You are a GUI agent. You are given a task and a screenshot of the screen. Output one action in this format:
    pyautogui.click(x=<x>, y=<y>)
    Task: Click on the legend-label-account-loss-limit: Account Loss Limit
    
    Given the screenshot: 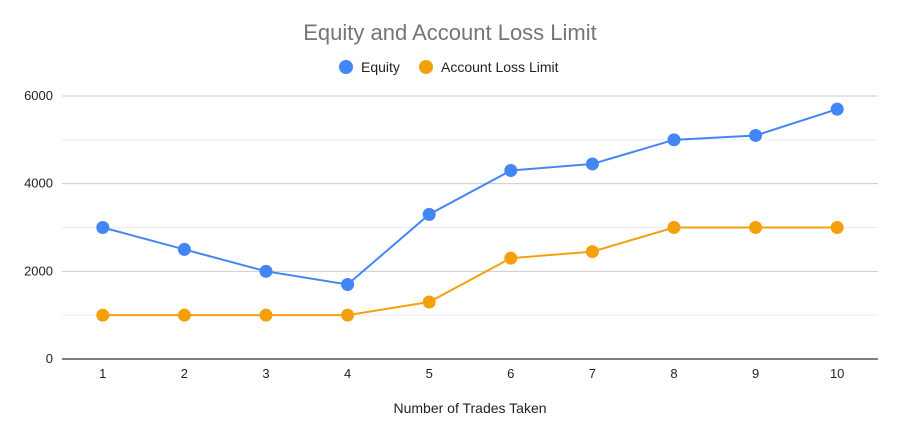 What is the action you would take?
    pyautogui.click(x=500, y=67)
    